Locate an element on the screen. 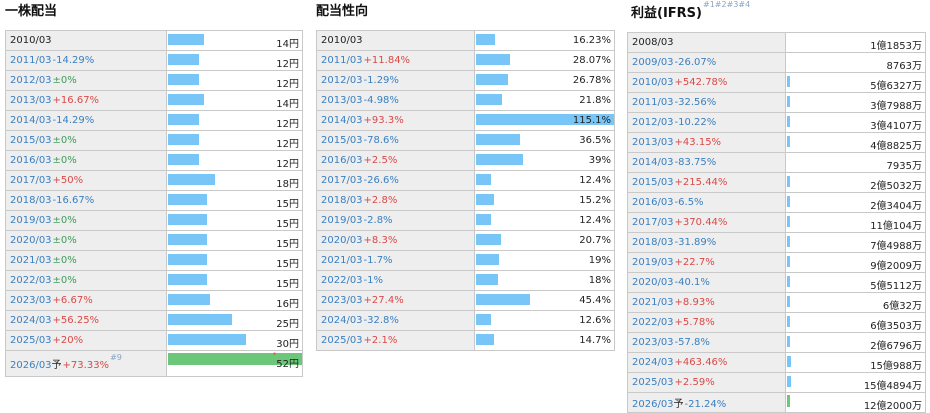 This screenshot has height=413, width=930. table-row: 2013/03+43.15% 4億8825万 is located at coordinates (776, 142).